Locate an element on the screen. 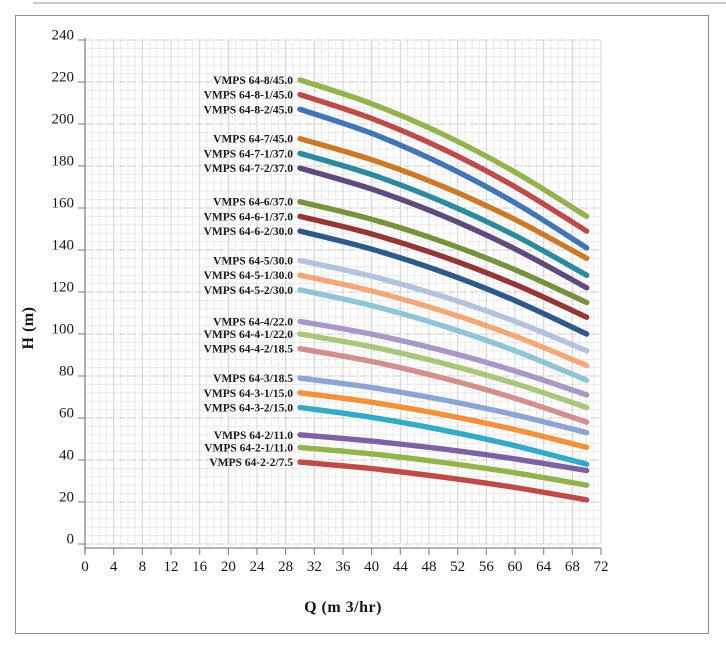 Image resolution: width=726 pixels, height=652 pixels. x-tick-label: 40 is located at coordinates (371, 567).